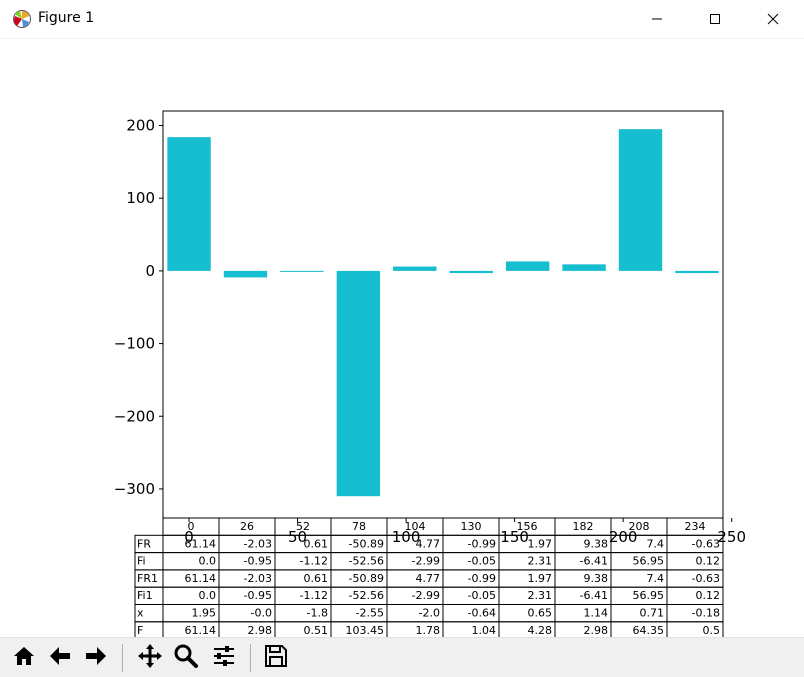 This screenshot has width=804, height=677. I want to click on table-cell-box, so click(695, 629).